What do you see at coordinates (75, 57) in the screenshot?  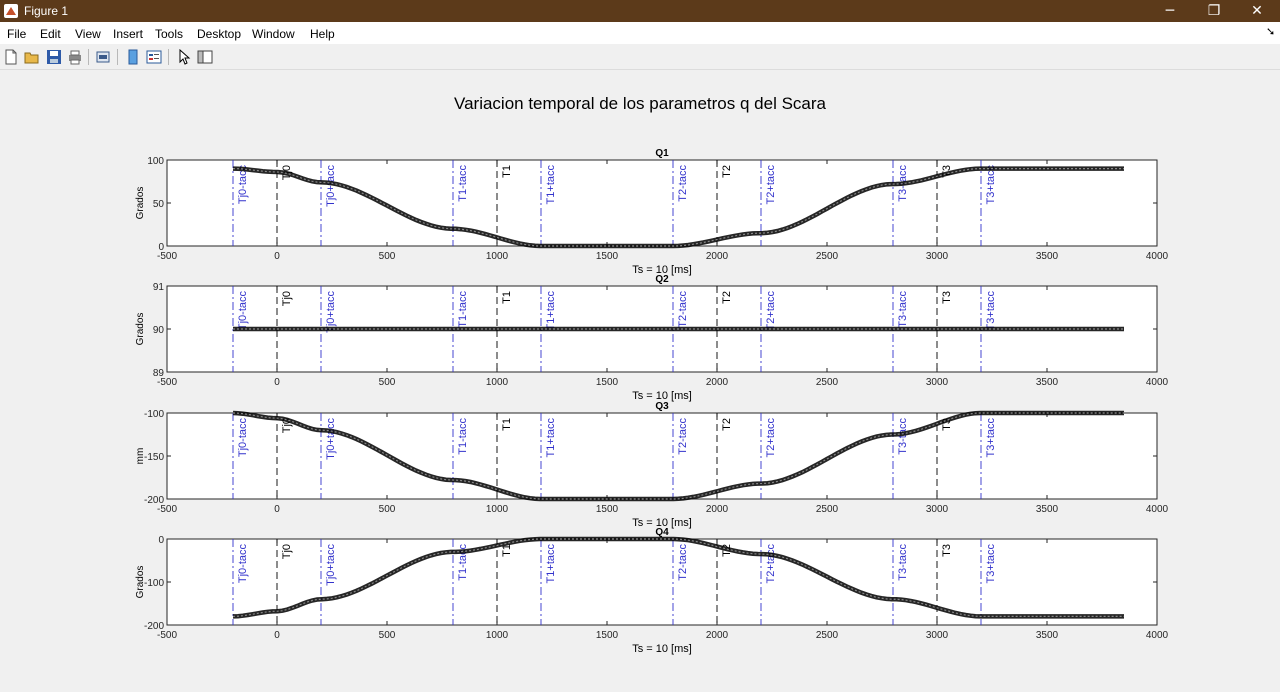 I see `print-icon` at bounding box center [75, 57].